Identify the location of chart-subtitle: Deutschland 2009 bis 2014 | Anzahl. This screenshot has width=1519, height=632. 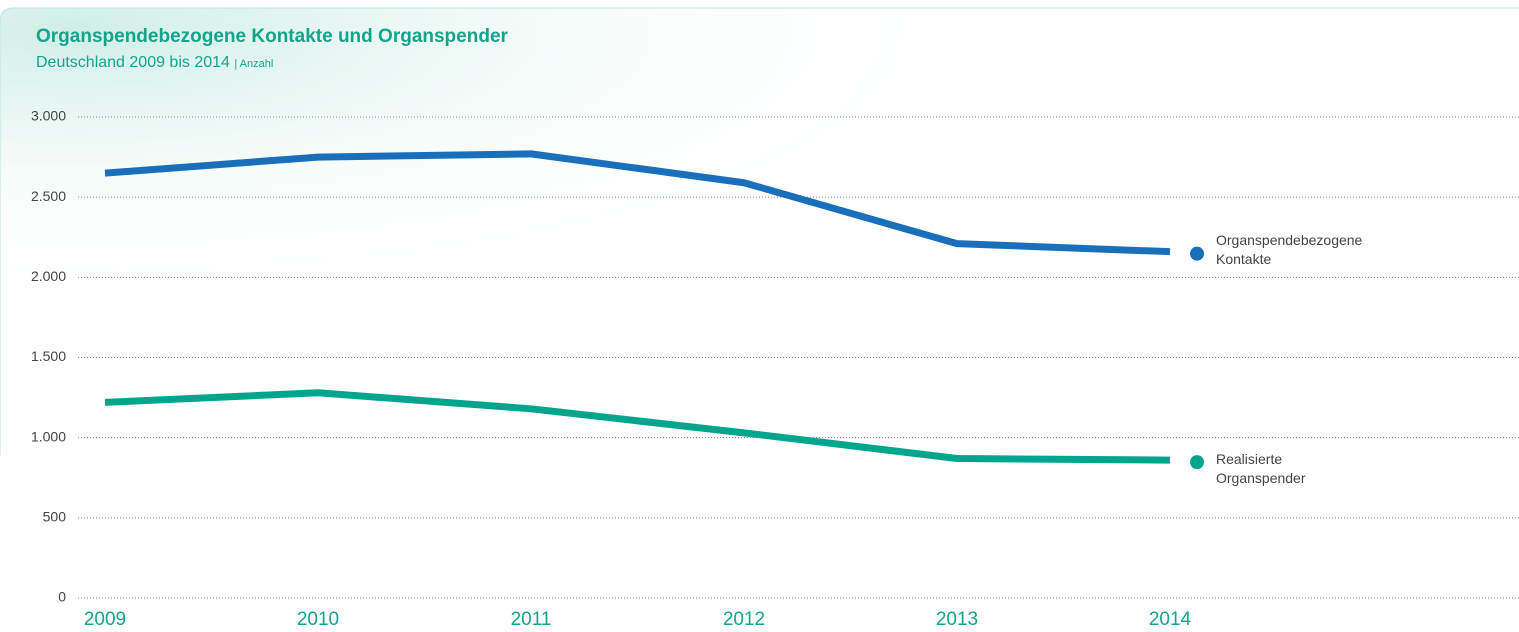
(154, 63).